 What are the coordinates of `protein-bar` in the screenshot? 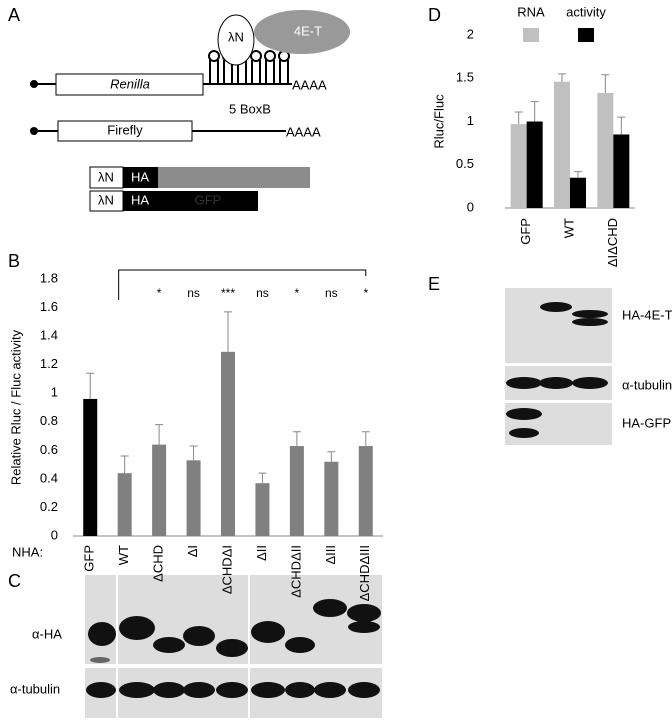 It's located at (234, 177).